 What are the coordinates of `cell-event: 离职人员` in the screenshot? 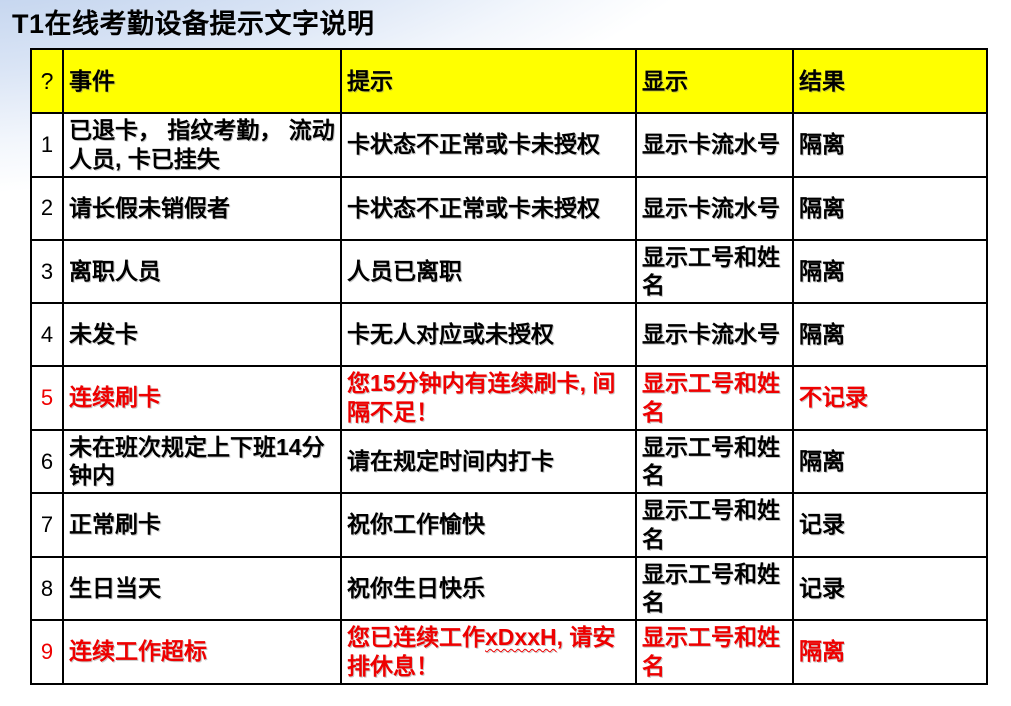 It's located at (202, 271).